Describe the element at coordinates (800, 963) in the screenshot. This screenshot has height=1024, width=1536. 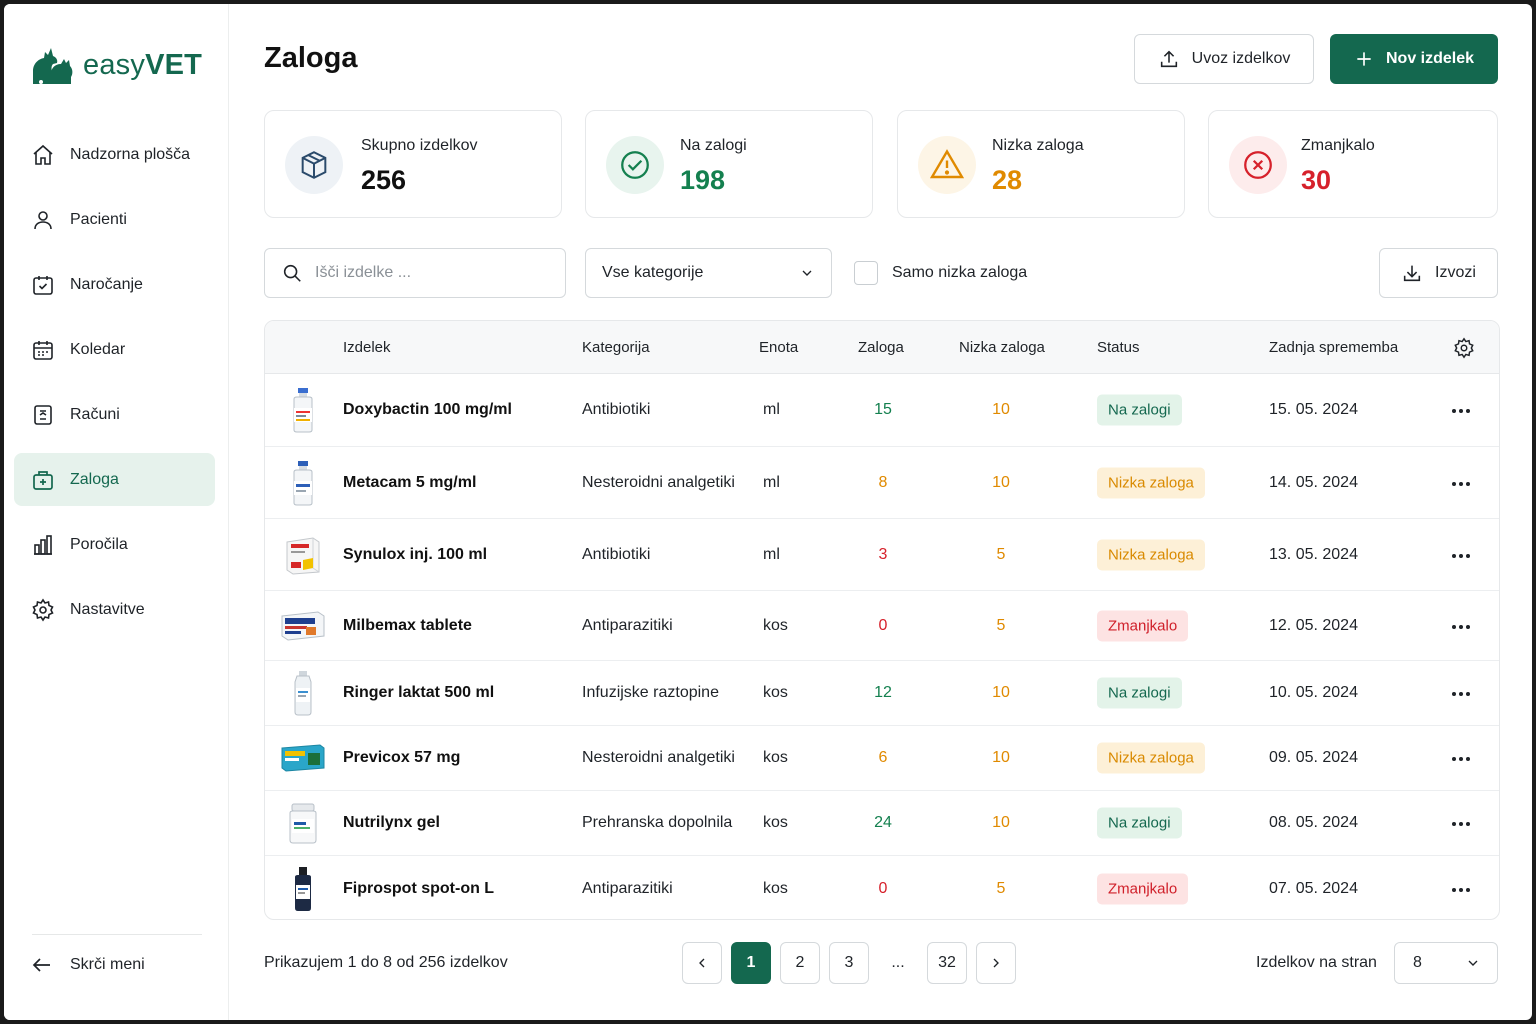
I see `page-button: 2` at that location.